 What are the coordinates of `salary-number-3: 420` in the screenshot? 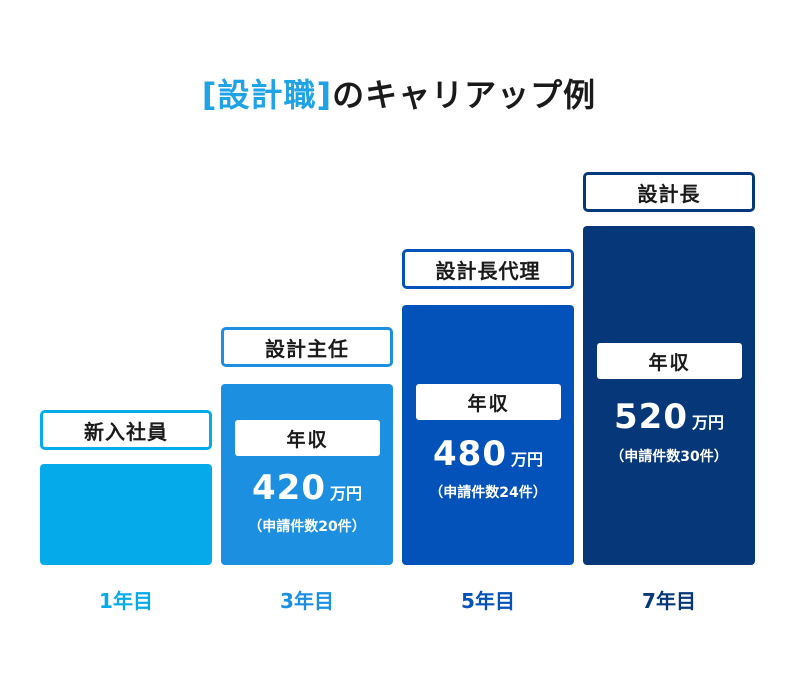 It's located at (289, 488).